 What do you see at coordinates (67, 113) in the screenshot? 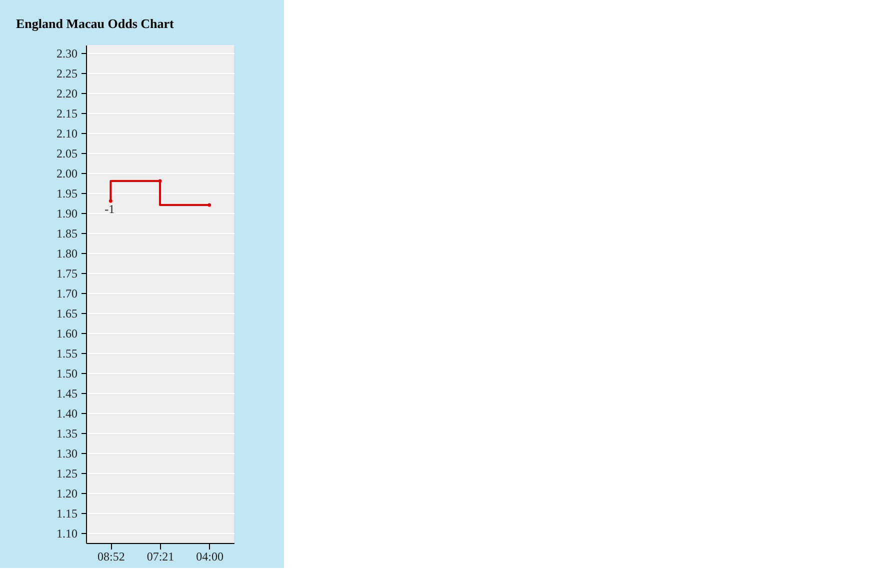
I see `y-tick-label: 2.15` at bounding box center [67, 113].